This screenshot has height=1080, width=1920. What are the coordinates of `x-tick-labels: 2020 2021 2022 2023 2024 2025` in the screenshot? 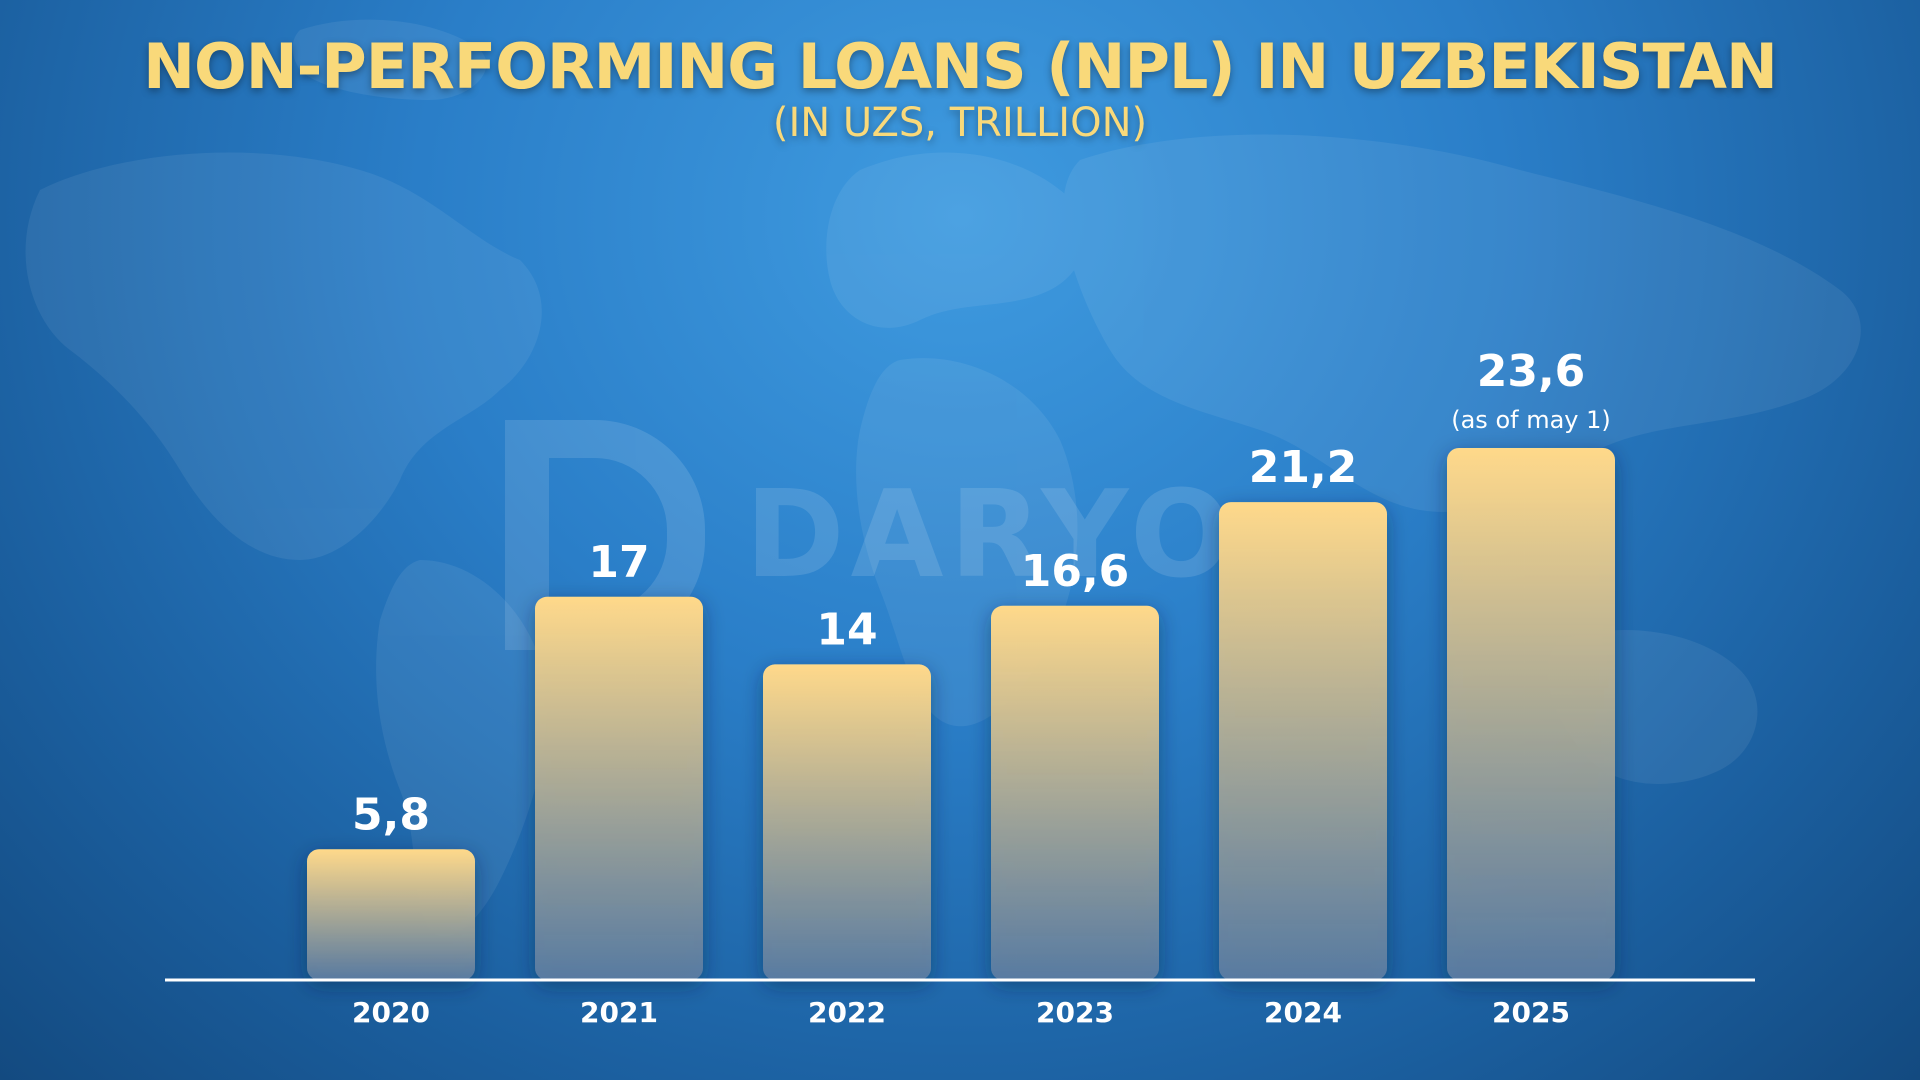 It's located at (961, 1012).